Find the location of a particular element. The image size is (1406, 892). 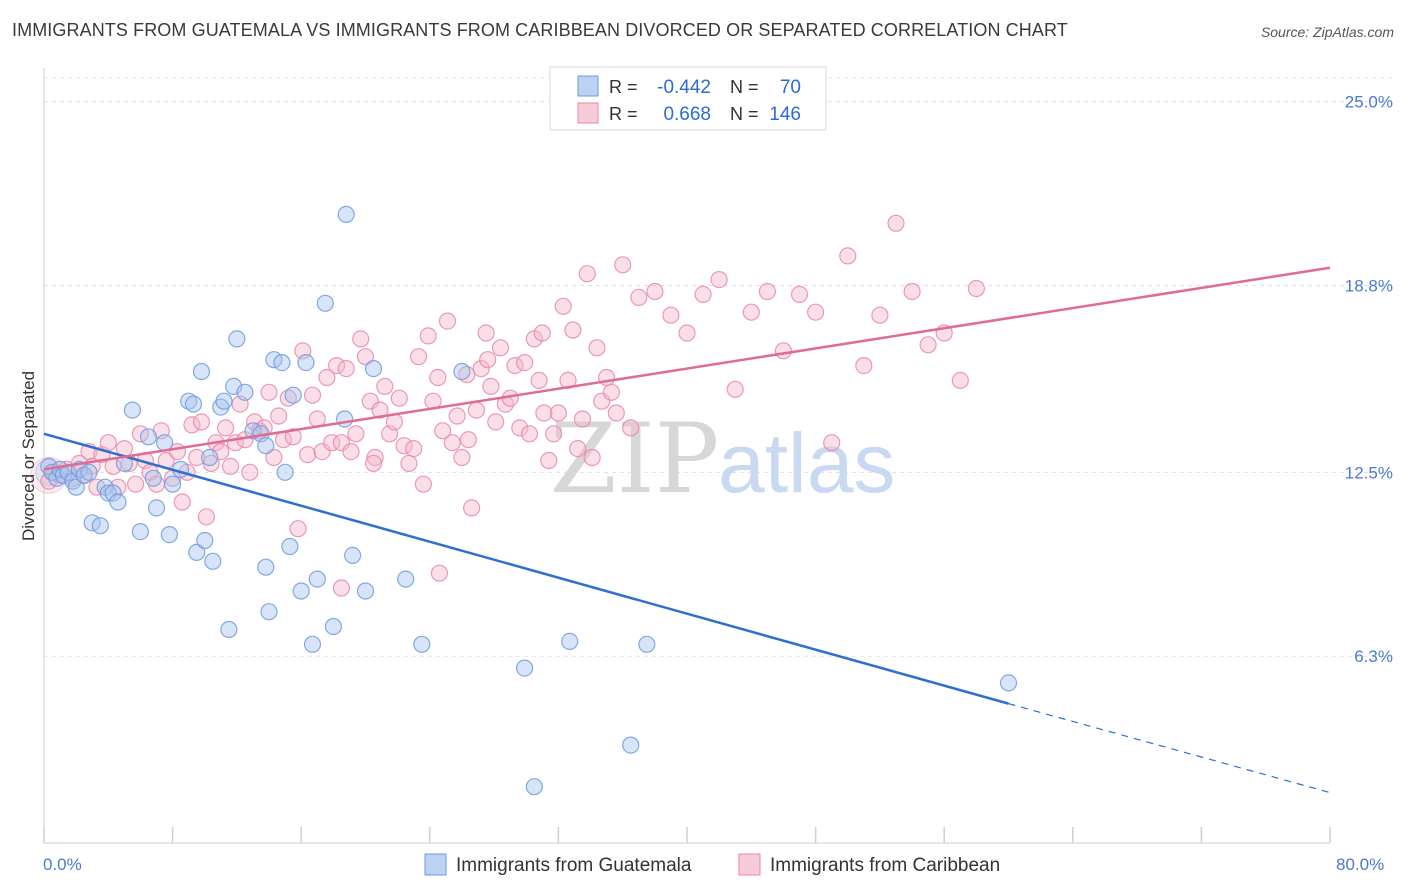

watermark-atlas: atlas is located at coordinates (806, 463).